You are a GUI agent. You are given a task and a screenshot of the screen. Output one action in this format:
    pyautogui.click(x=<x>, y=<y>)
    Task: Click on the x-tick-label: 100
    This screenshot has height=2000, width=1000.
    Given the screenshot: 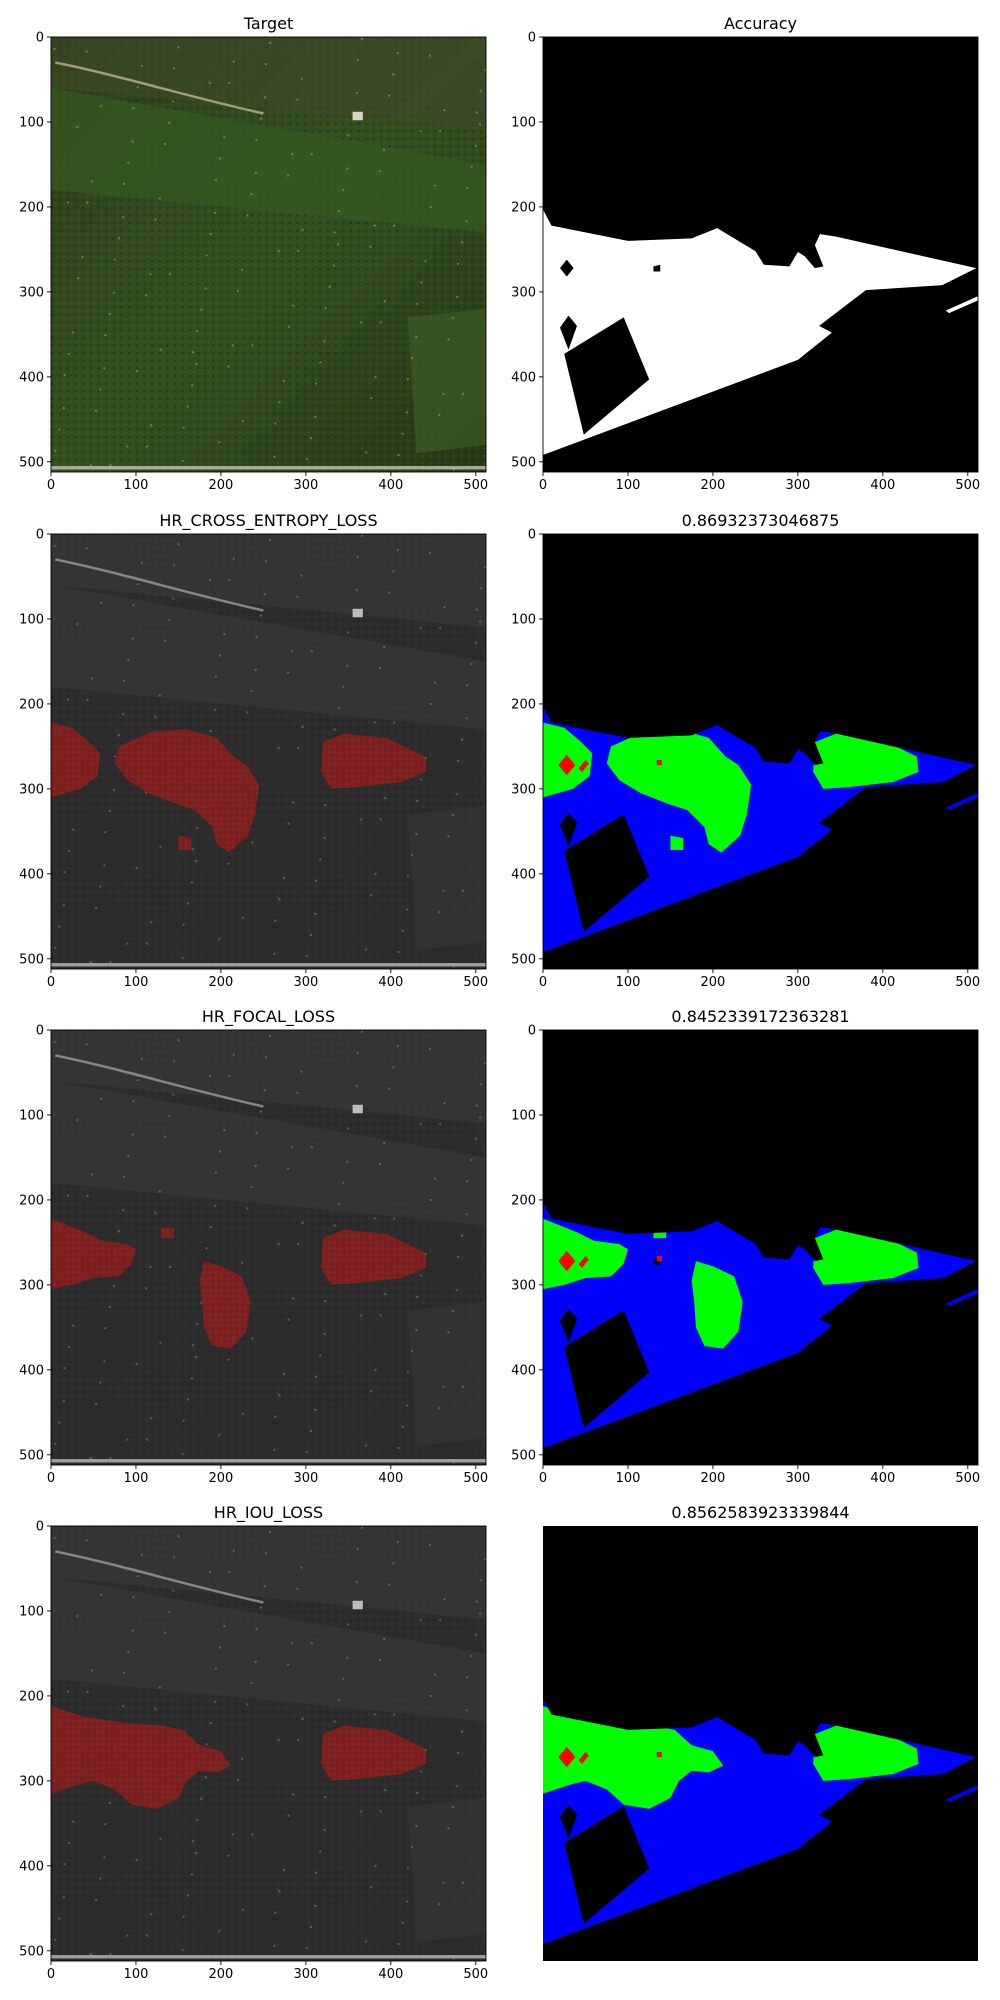 What is the action you would take?
    pyautogui.click(x=628, y=485)
    